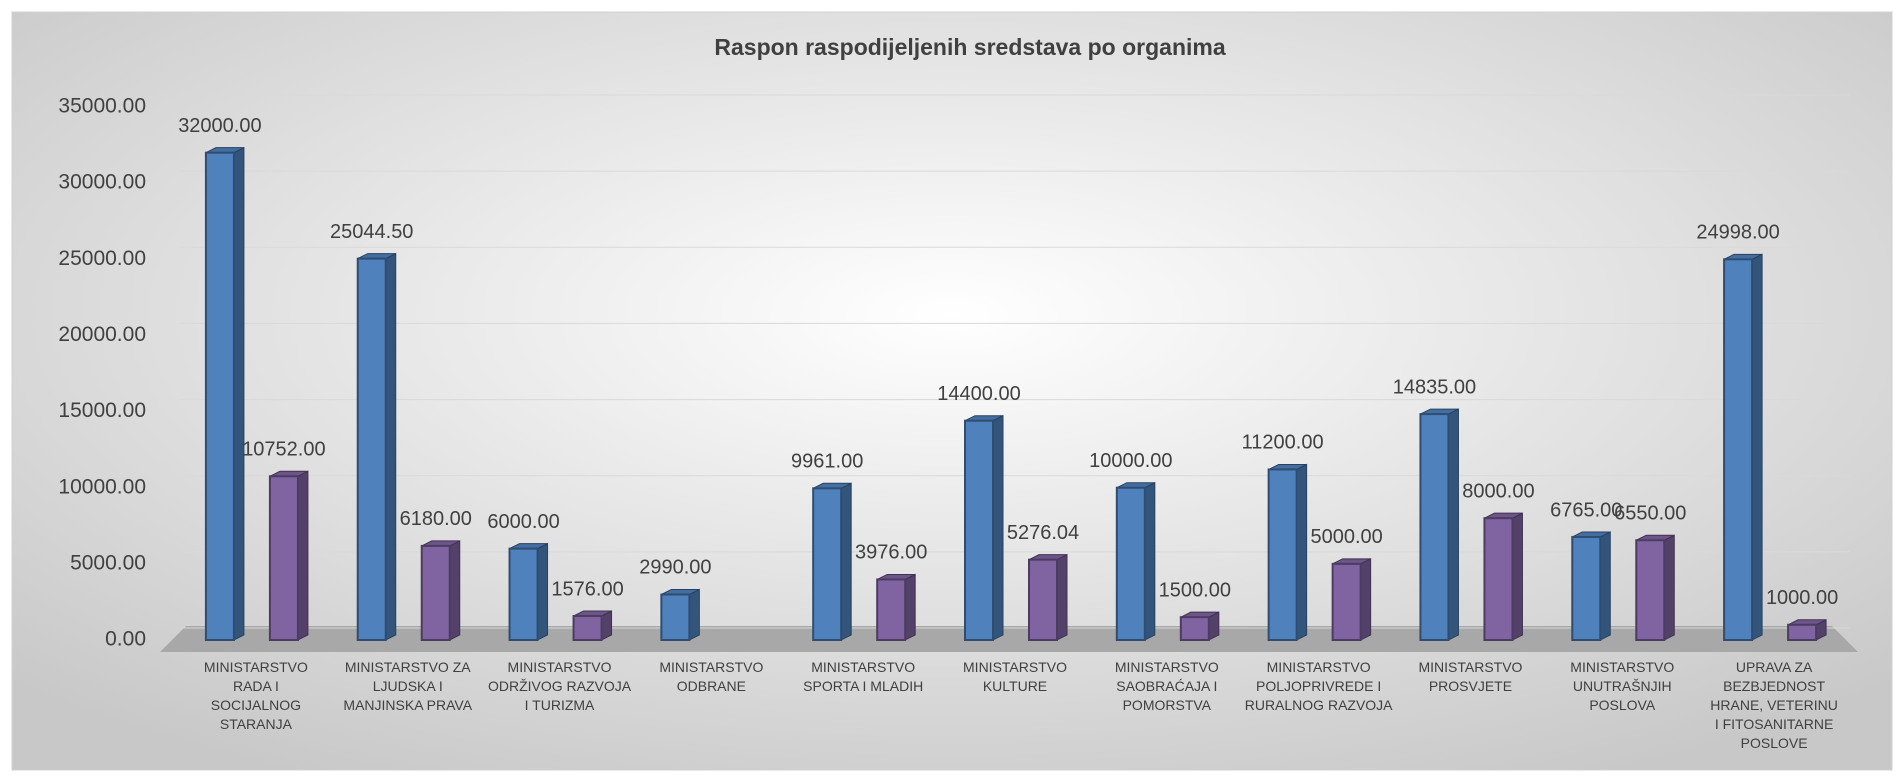 This screenshot has height=778, width=1901. What do you see at coordinates (102, 182) in the screenshot?
I see `y-tick-label: 30000.00` at bounding box center [102, 182].